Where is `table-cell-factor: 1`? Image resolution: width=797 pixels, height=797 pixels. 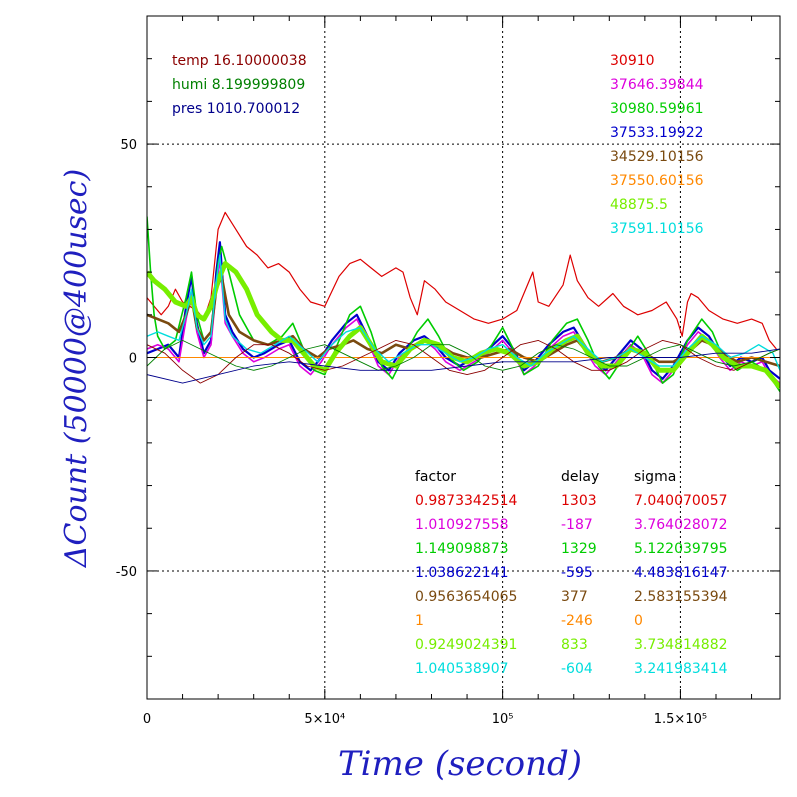 table-cell-factor: 1 is located at coordinates (419, 621).